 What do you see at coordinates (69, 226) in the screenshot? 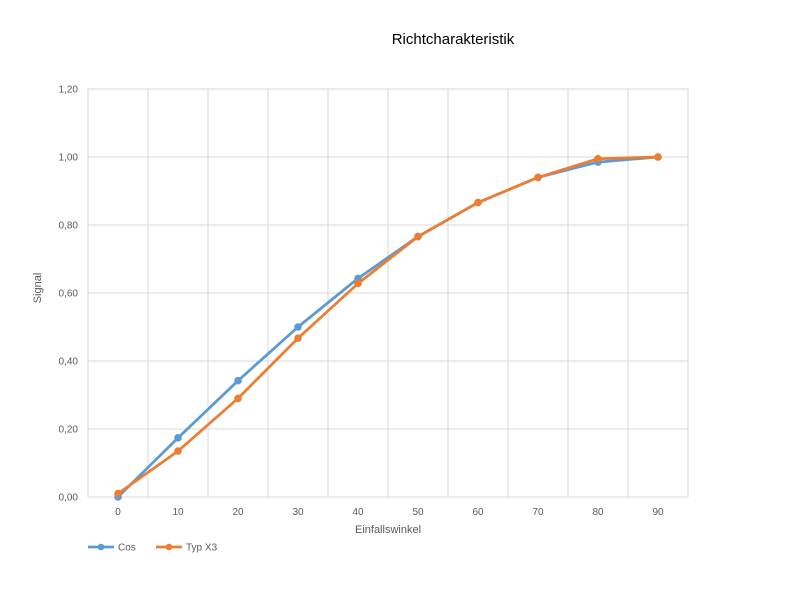
I see `y-tick-label: 0,80` at bounding box center [69, 226].